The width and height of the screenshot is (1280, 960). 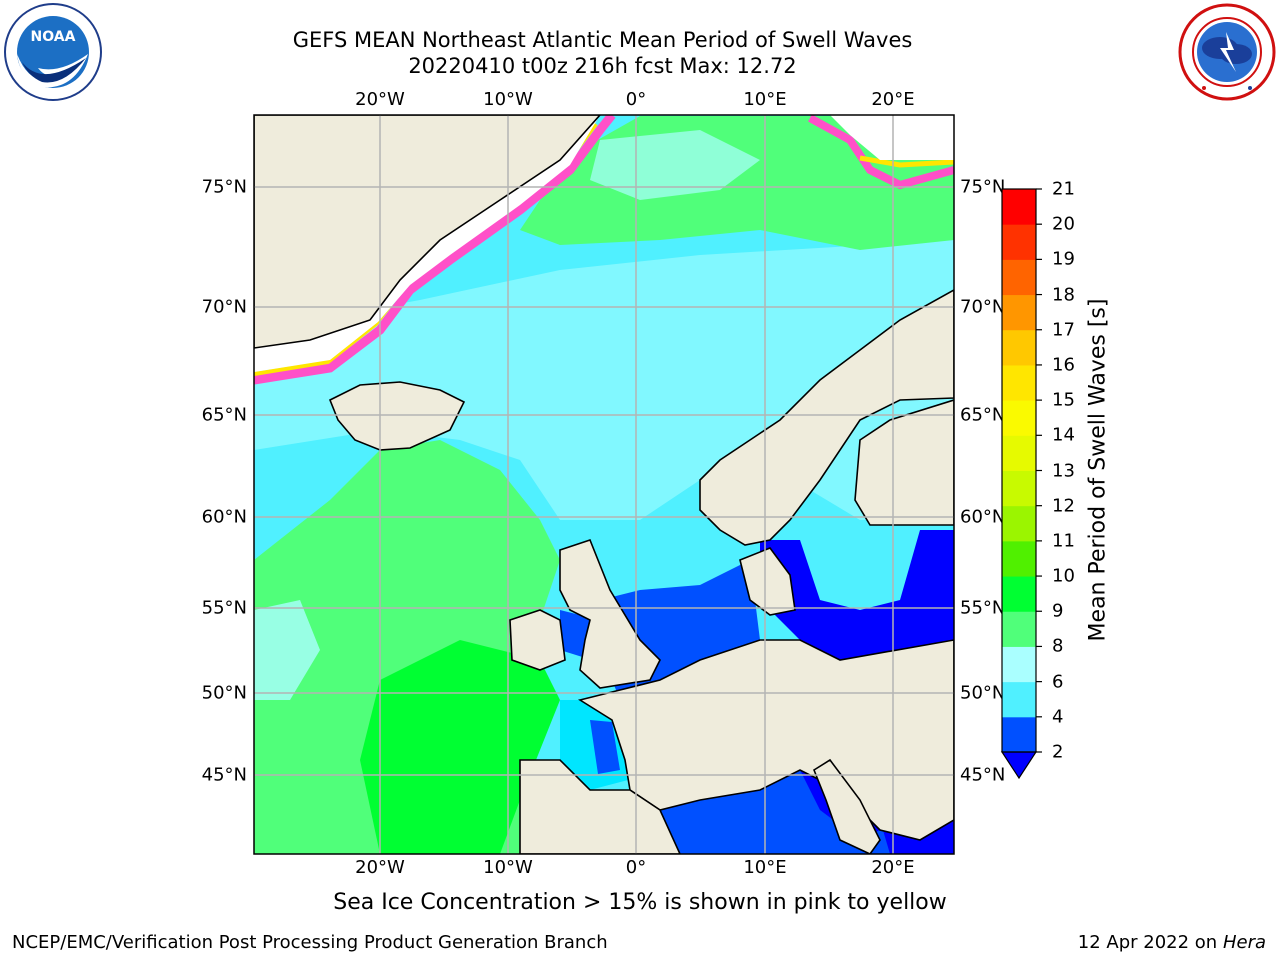 I want to click on colorbar-tick-label: 16, so click(x=1063, y=365).